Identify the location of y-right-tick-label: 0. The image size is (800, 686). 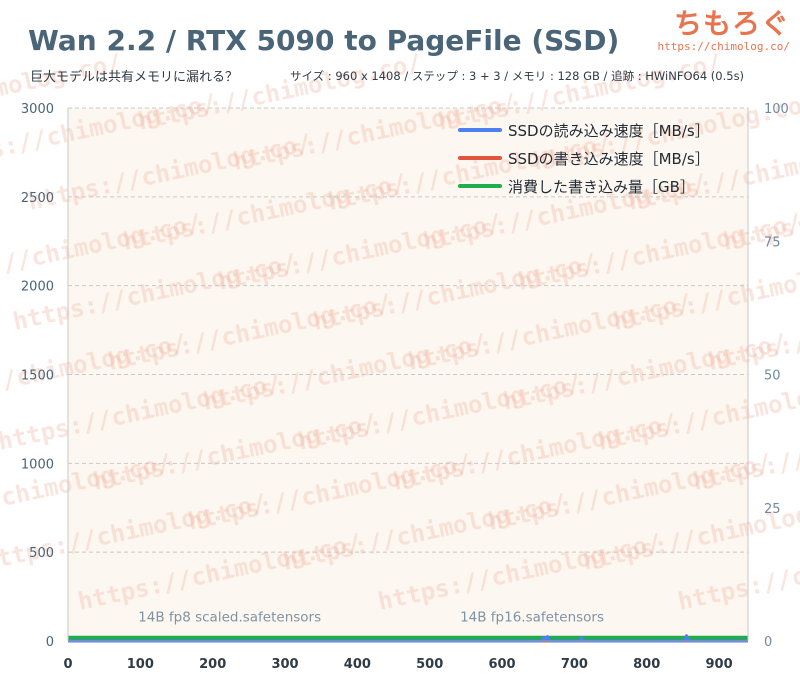
(768, 642).